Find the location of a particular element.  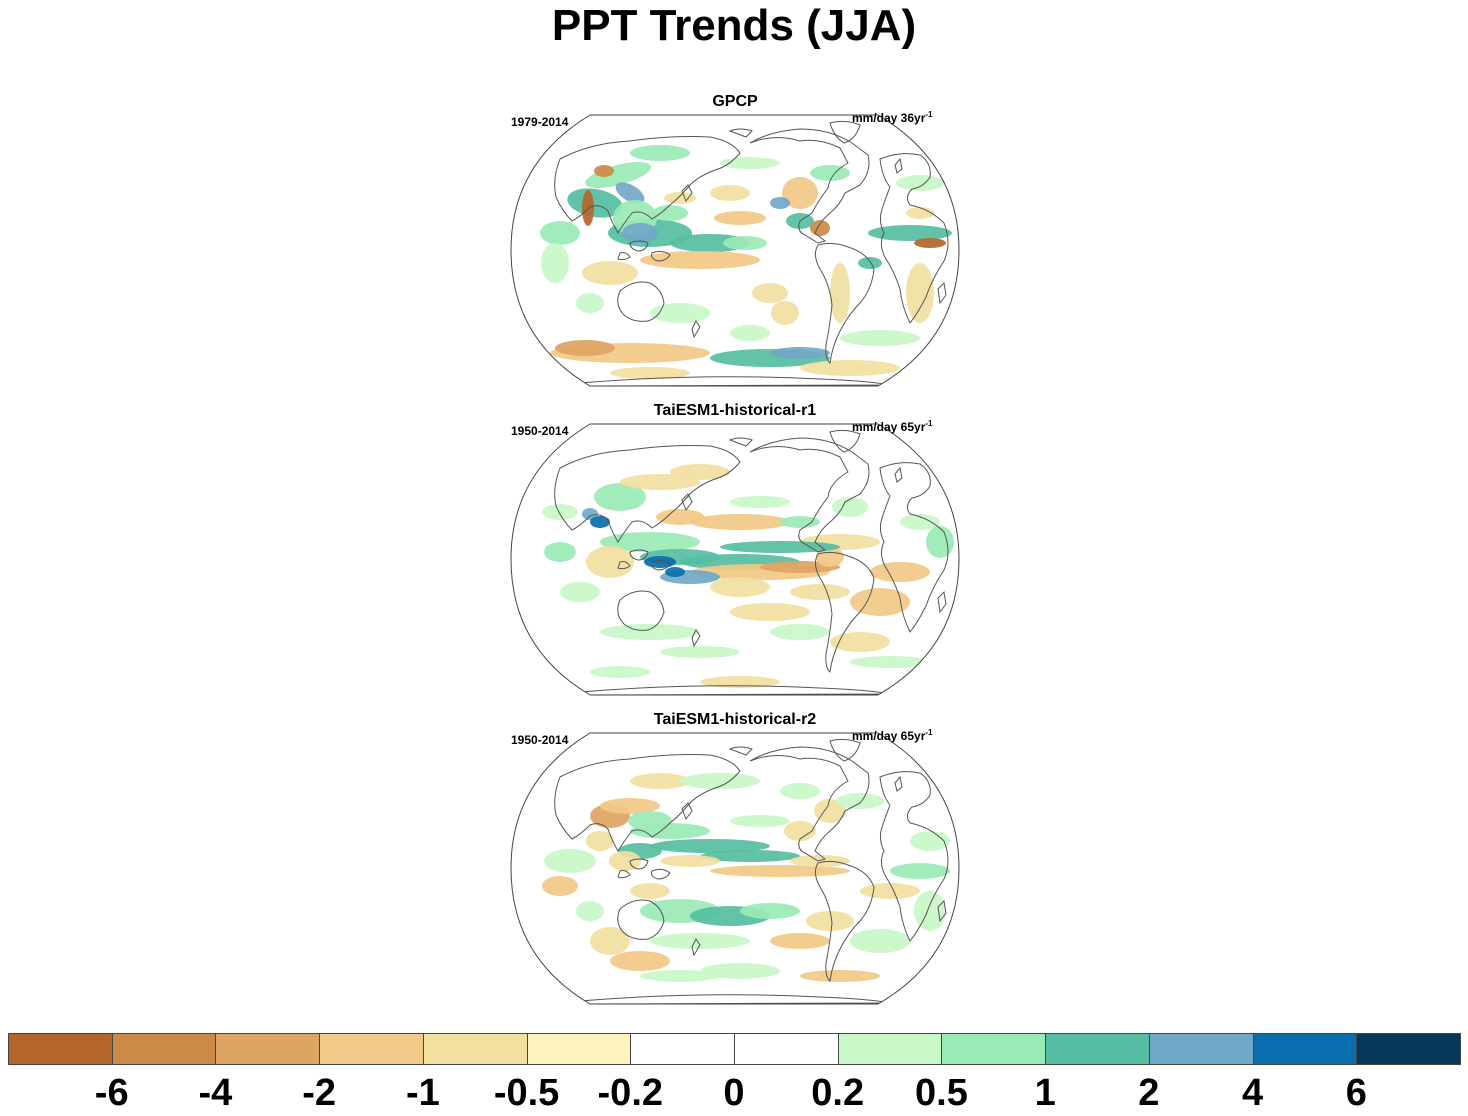

colorbar-label: 4 is located at coordinates (1252, 1093).